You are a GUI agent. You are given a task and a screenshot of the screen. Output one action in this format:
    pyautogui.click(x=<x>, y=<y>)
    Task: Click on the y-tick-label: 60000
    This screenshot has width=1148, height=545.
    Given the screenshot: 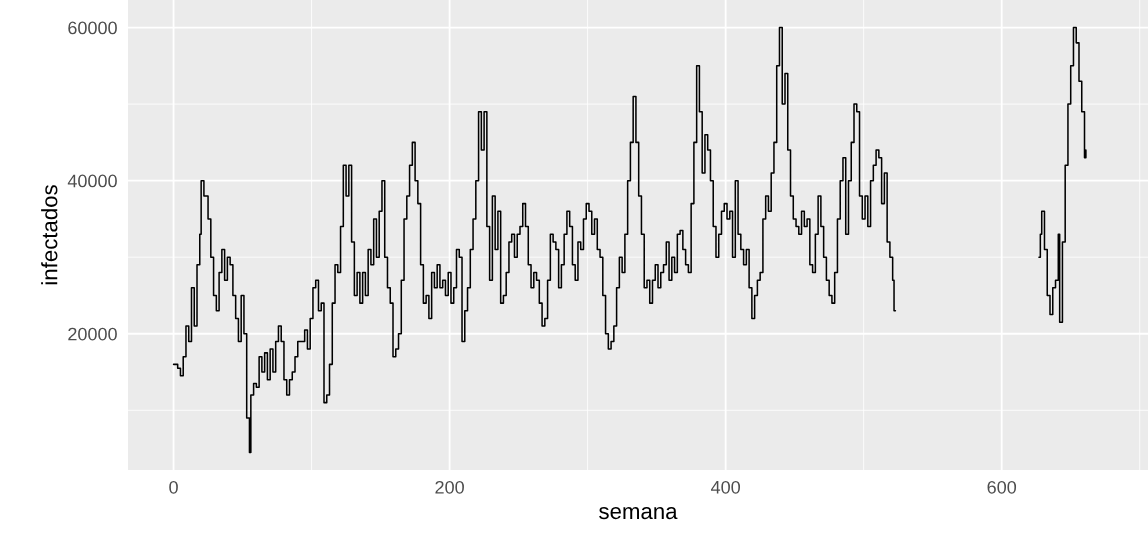 What is the action you would take?
    pyautogui.click(x=92, y=28)
    